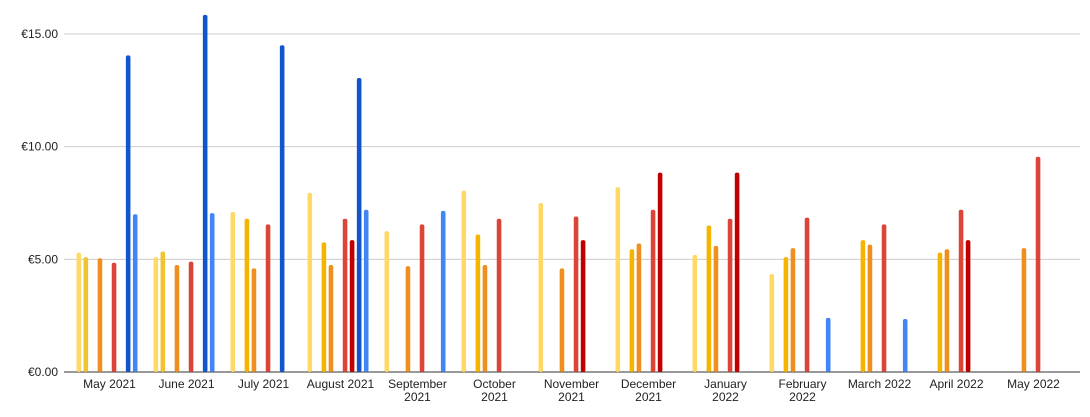 This screenshot has width=1090, height=417. What do you see at coordinates (39, 147) in the screenshot?
I see `y-tick-label: €10.00` at bounding box center [39, 147].